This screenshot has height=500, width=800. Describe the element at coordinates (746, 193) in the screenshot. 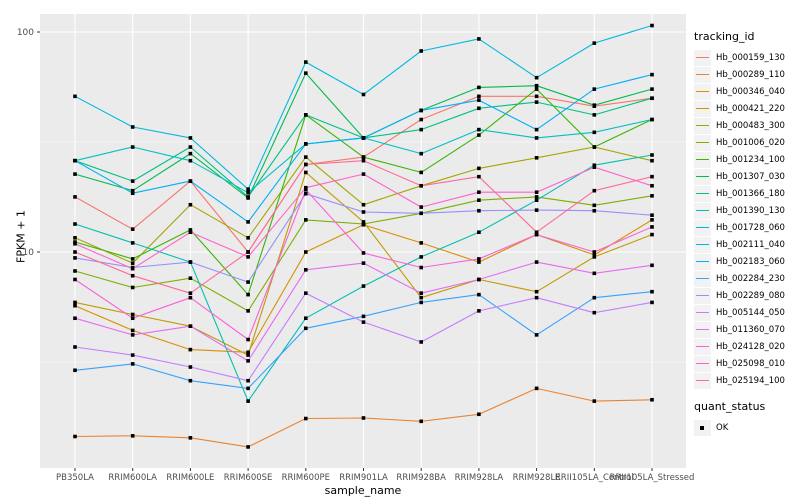

I see `legend-item-Hb_001366_180: Hb_001366_180` at that location.